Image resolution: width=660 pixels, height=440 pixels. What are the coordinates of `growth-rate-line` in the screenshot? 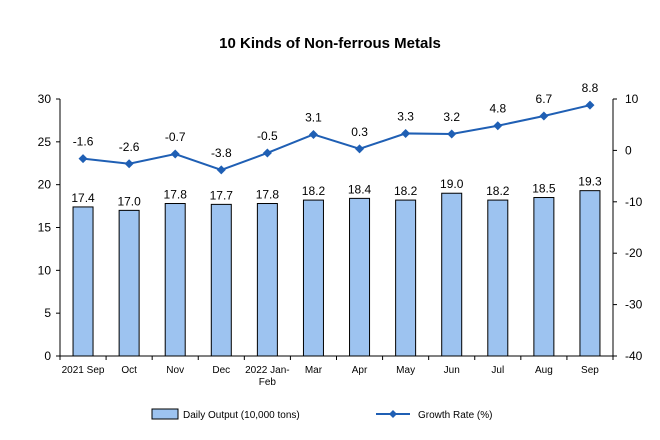 It's located at (336, 137).